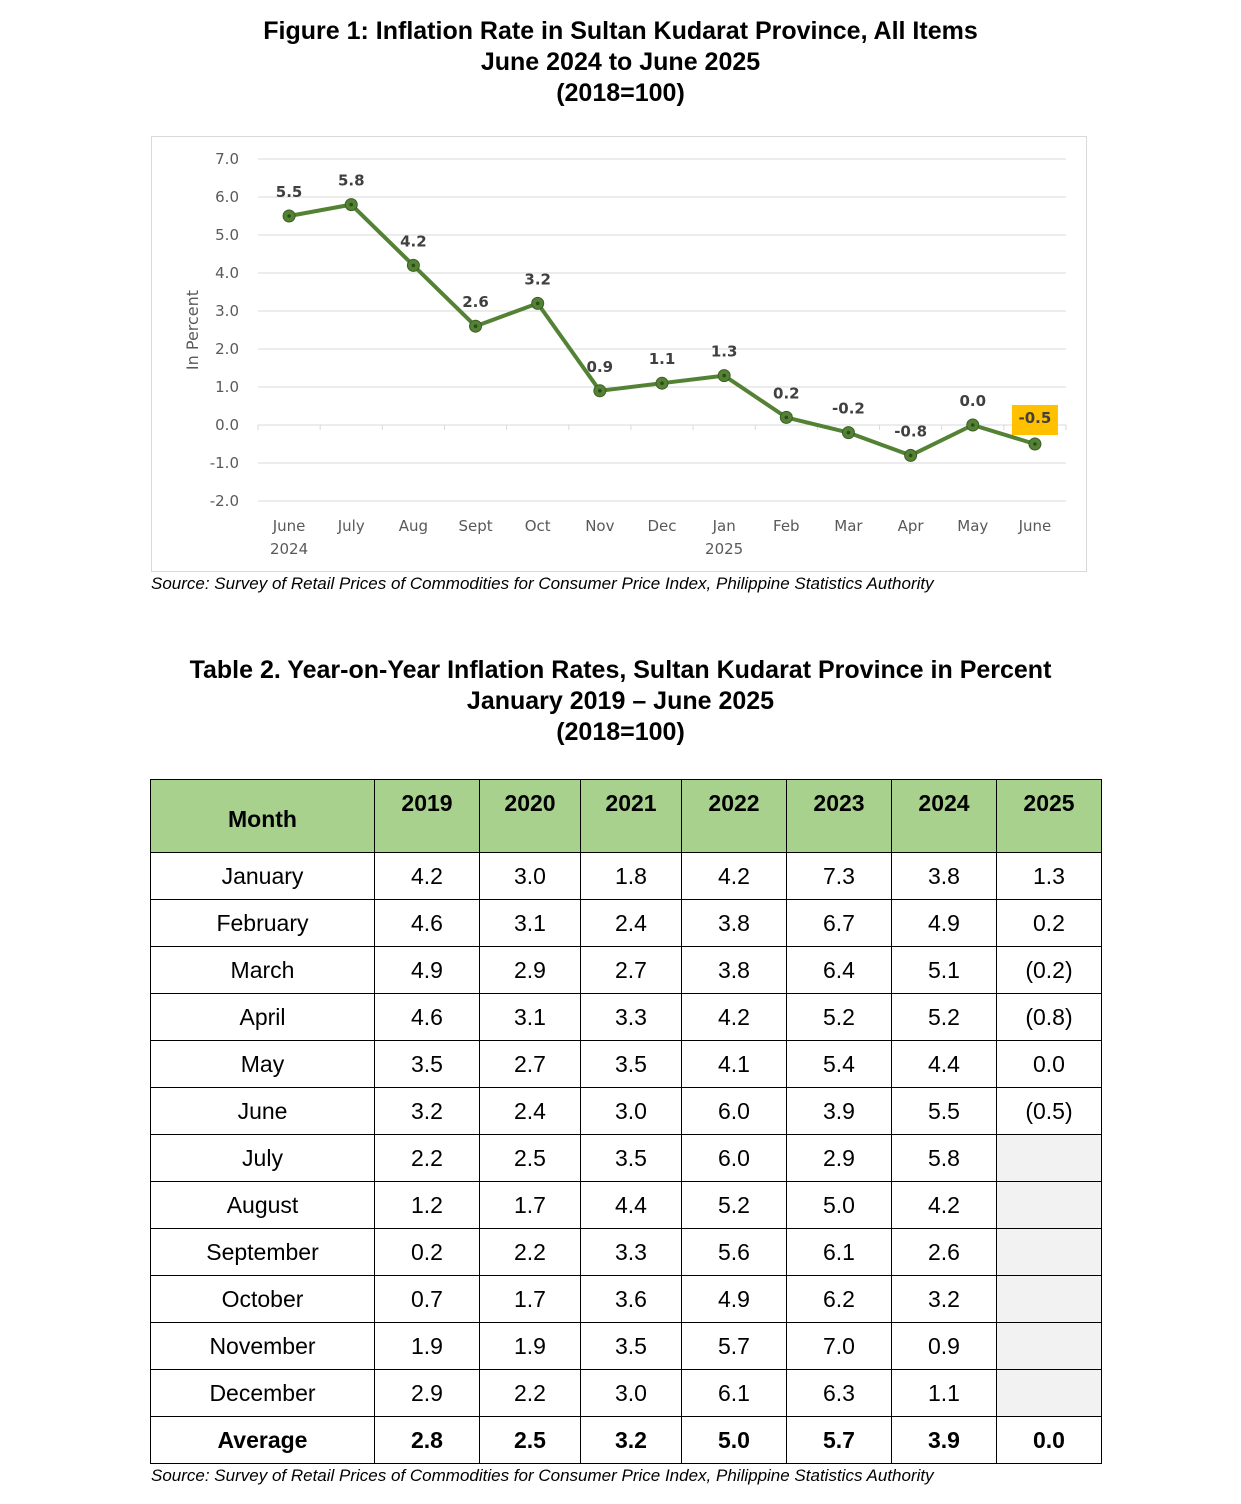 This screenshot has height=1504, width=1241. I want to click on table-row: October 0.7 1.7 3.6 4.9 6.2 3.2, so click(626, 1299).